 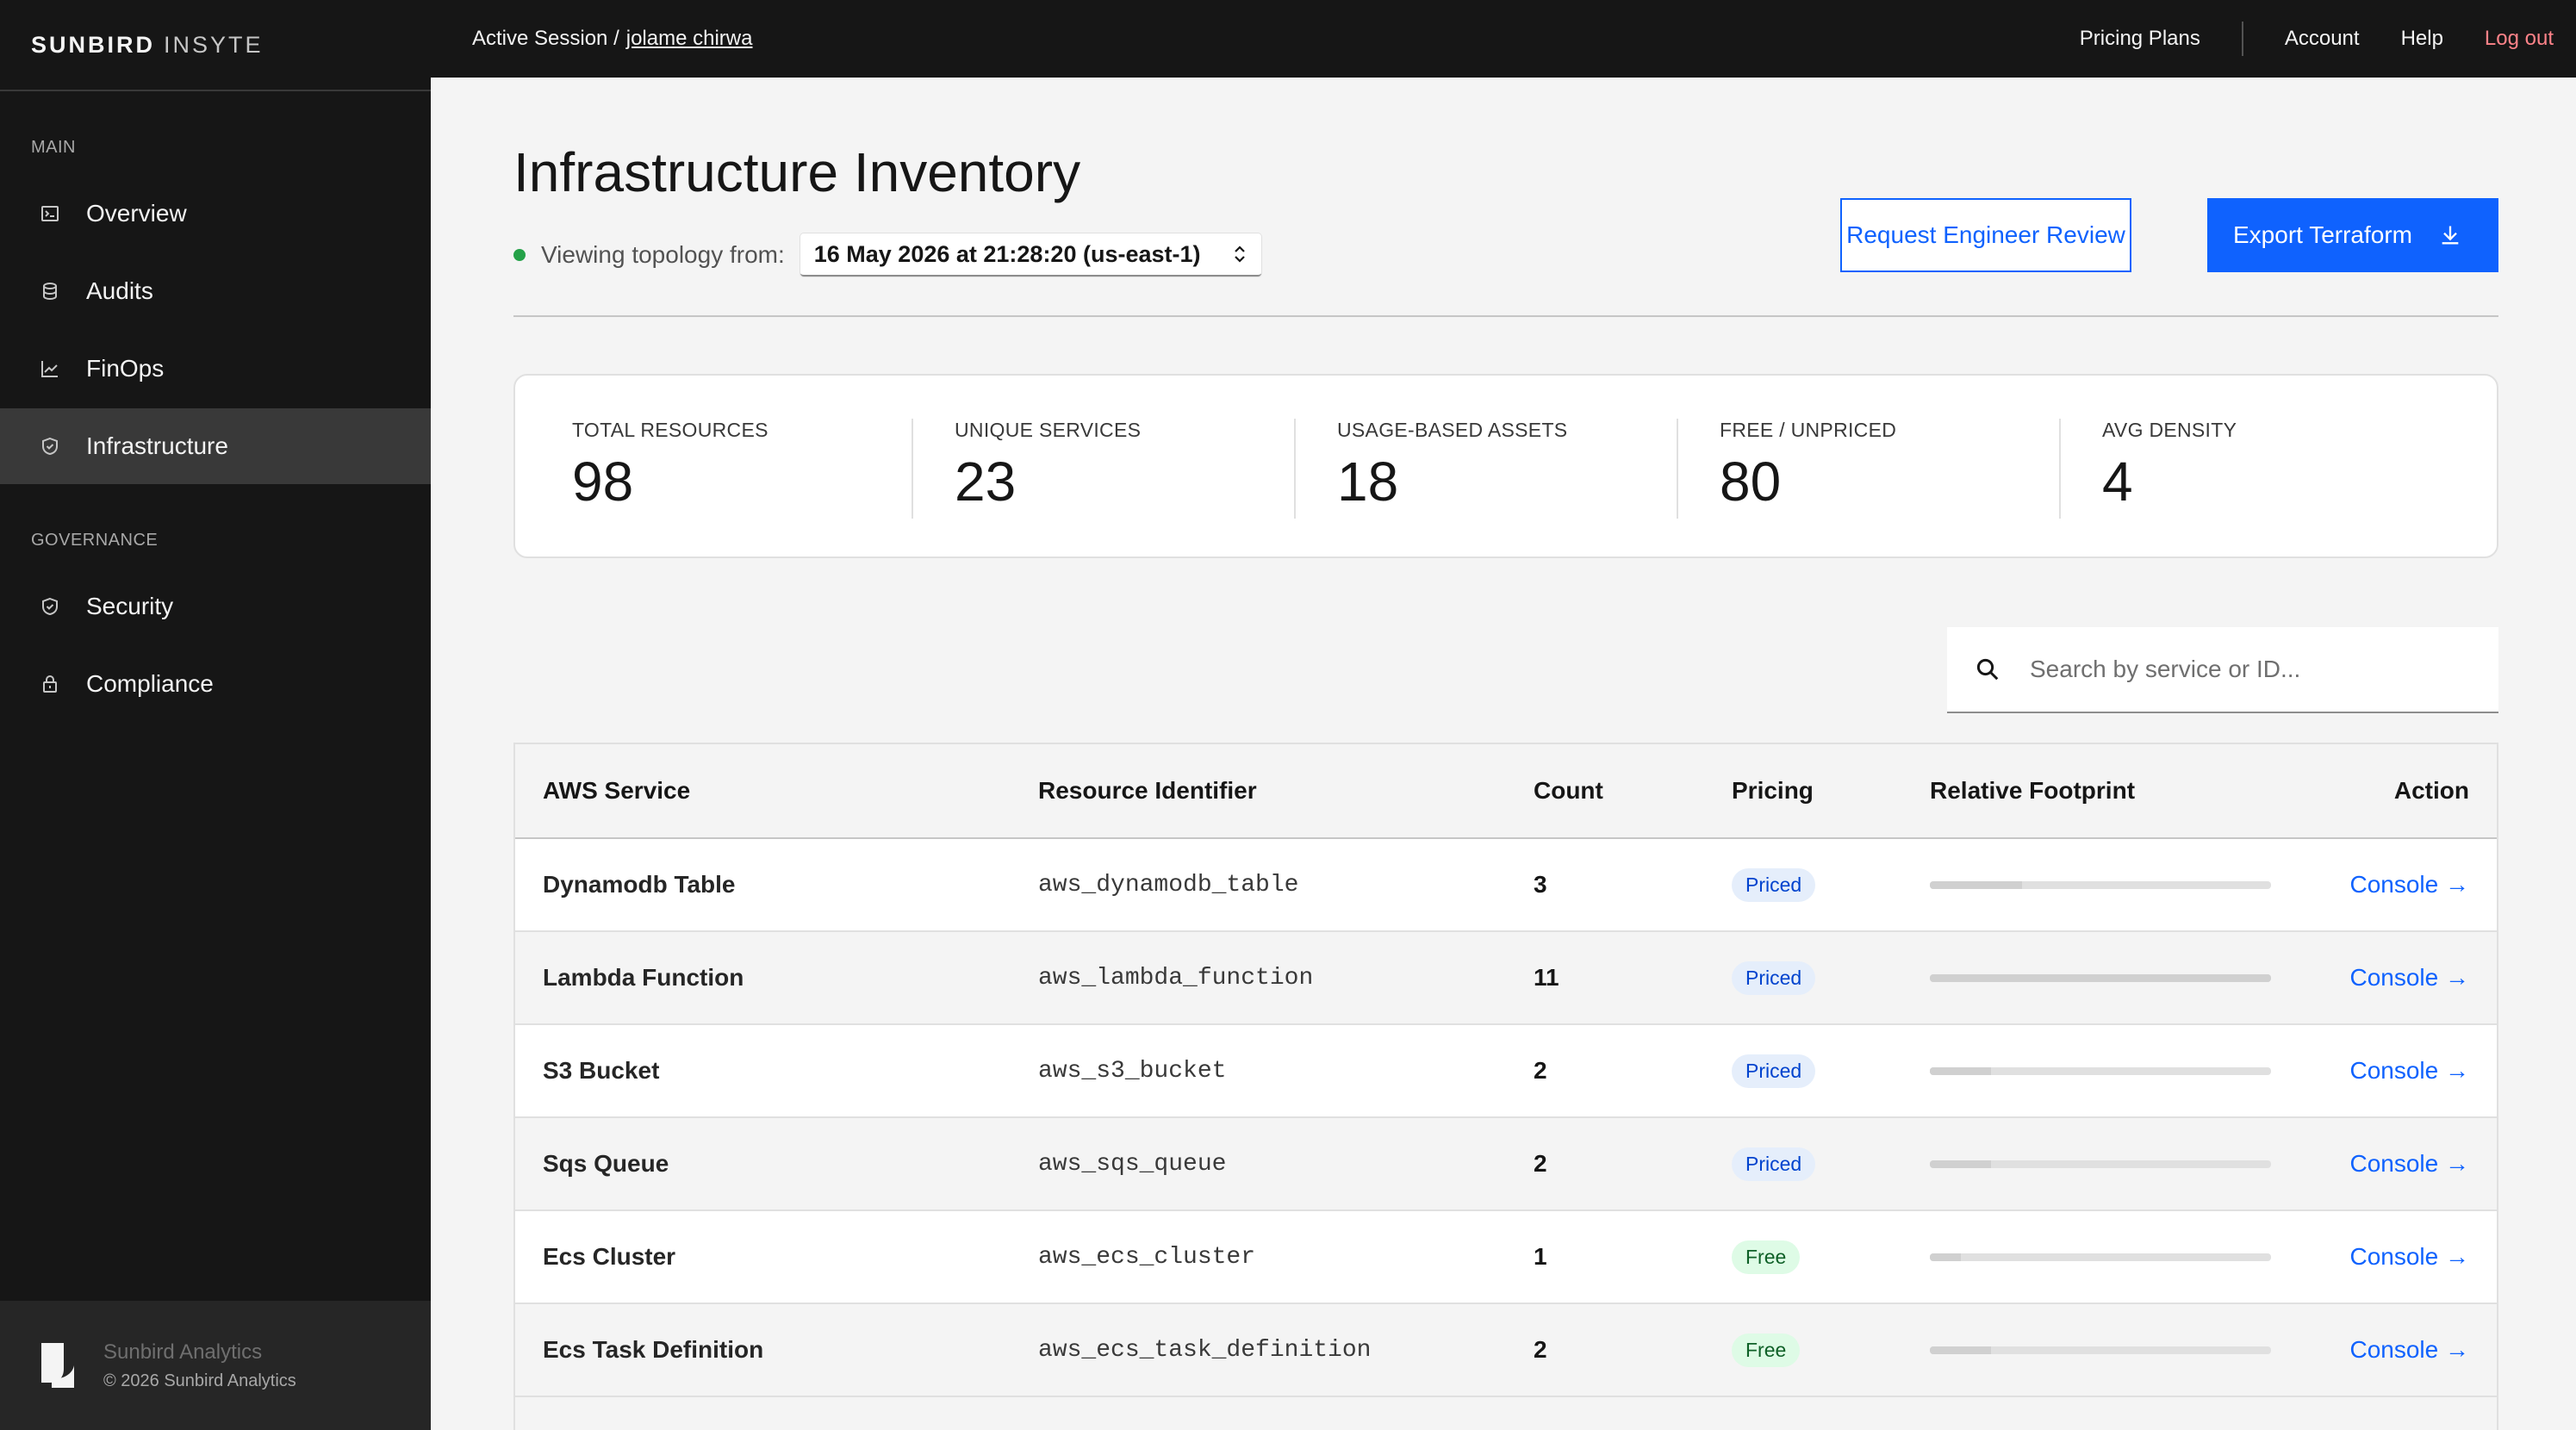 What do you see at coordinates (1541, 1256) in the screenshot?
I see `cell-count: 1` at bounding box center [1541, 1256].